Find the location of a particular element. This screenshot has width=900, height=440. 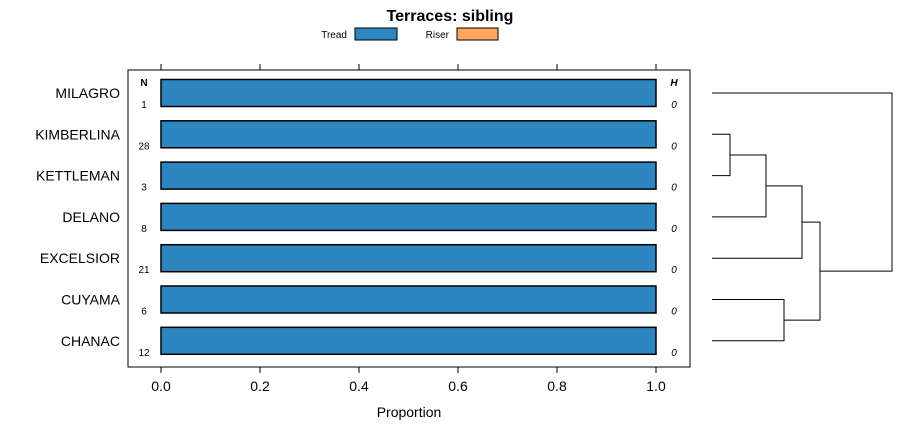

bar-cuyama-tread is located at coordinates (408, 299).